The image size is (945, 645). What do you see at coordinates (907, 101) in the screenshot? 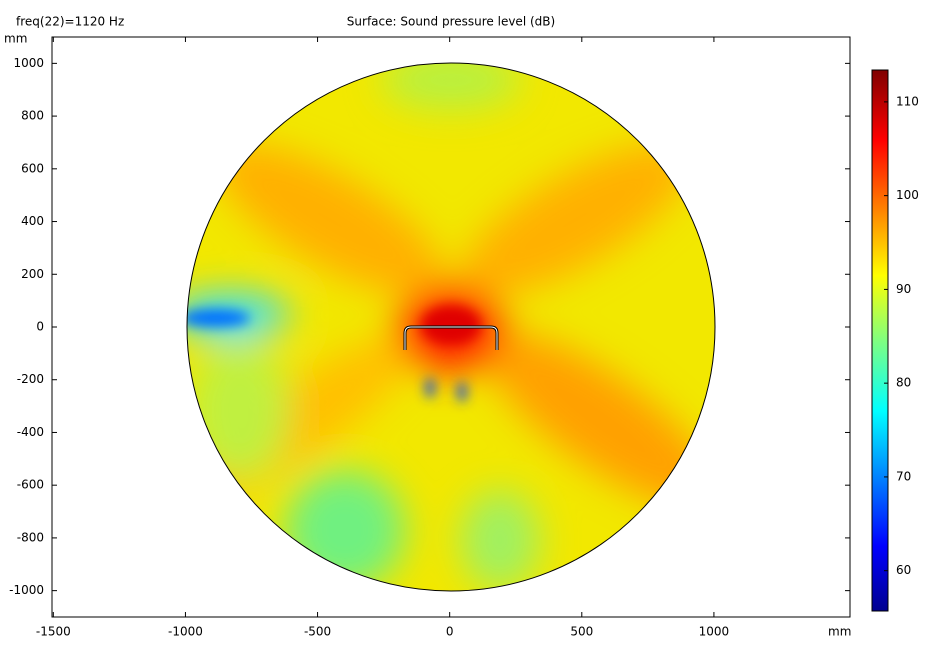
I see `colorbar-tick-label: 110` at bounding box center [907, 101].